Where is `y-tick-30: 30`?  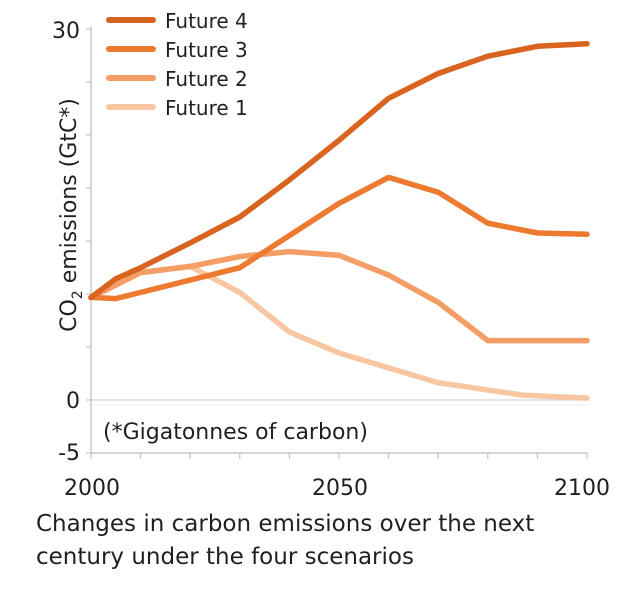
y-tick-30: 30 is located at coordinates (66, 31).